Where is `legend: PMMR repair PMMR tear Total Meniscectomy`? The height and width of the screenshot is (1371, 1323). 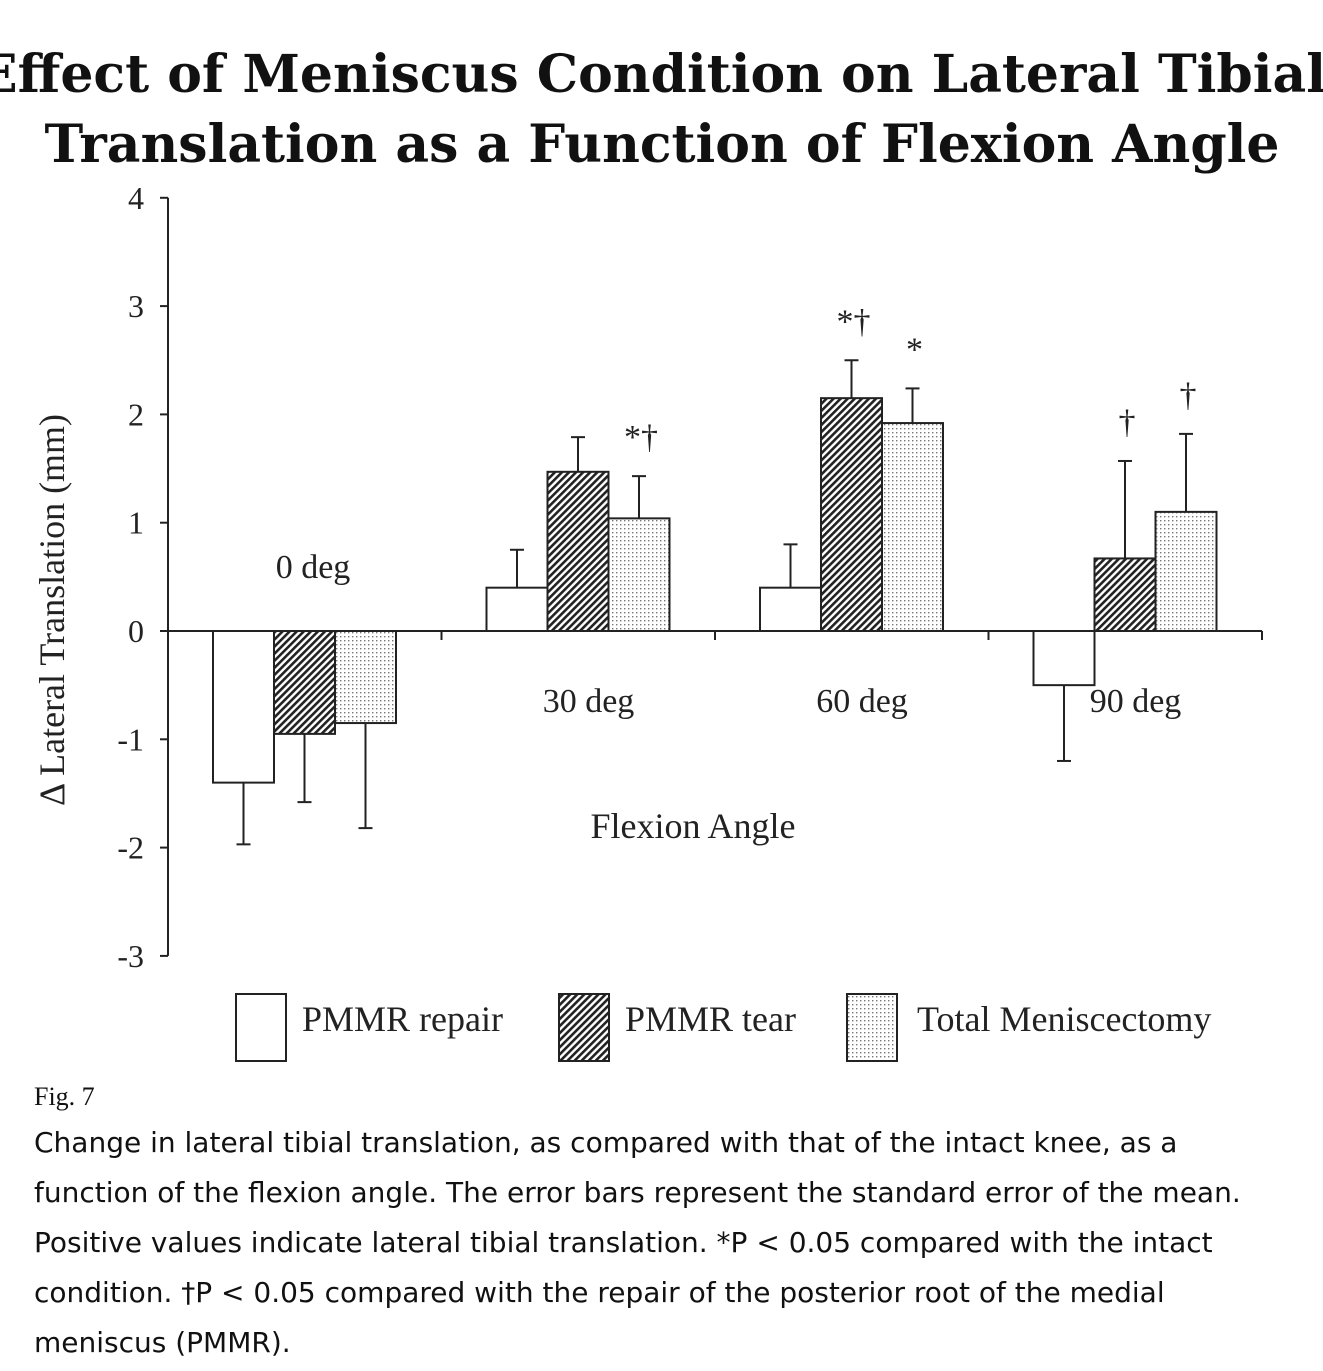 legend: PMMR repair PMMR tear Total Meniscectomy is located at coordinates (723, 1027).